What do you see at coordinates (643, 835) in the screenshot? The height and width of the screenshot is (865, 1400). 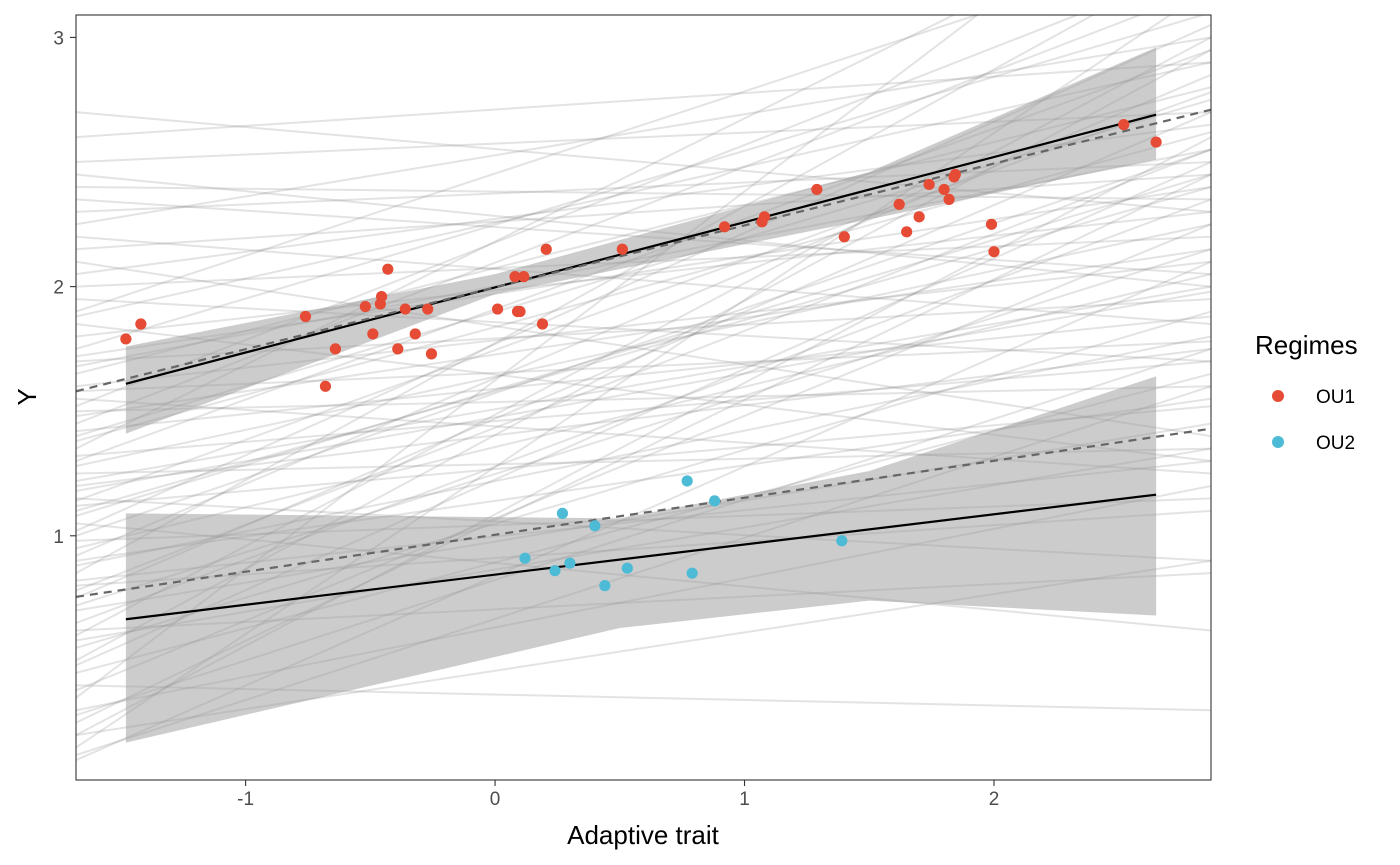 I see `x-axis-title: Adaptive trait` at bounding box center [643, 835].